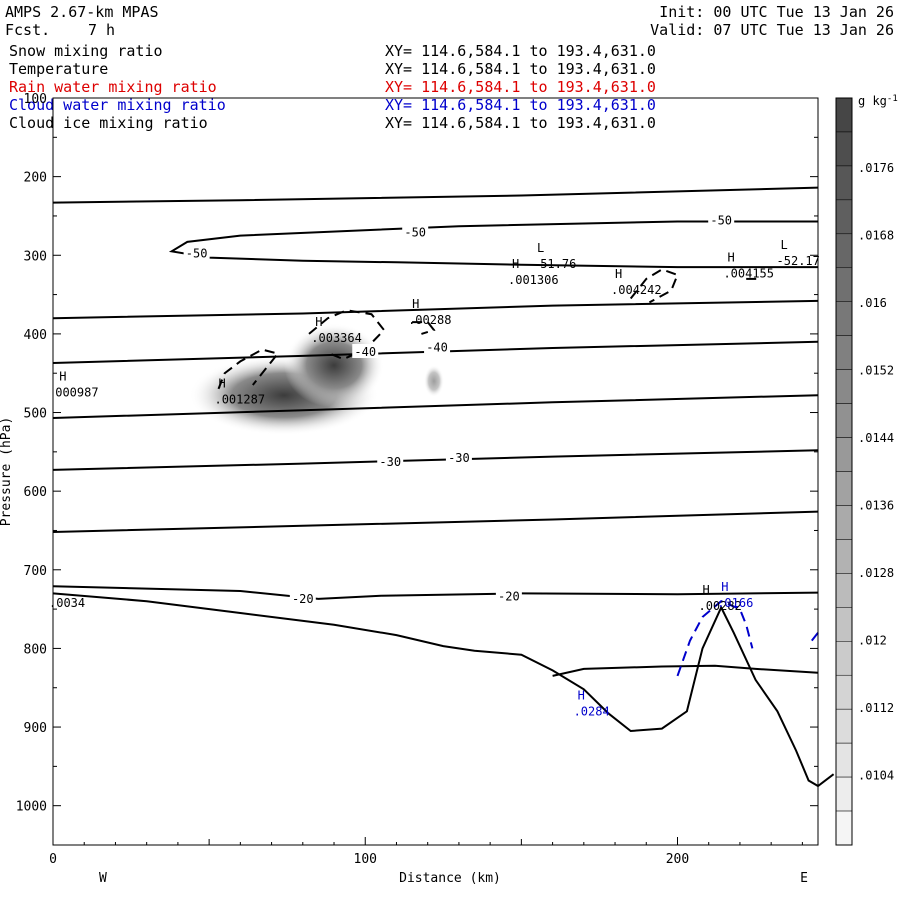 The image size is (900, 900). What do you see at coordinates (35, 335) in the screenshot?
I see `y-tick-label: 400` at bounding box center [35, 335].